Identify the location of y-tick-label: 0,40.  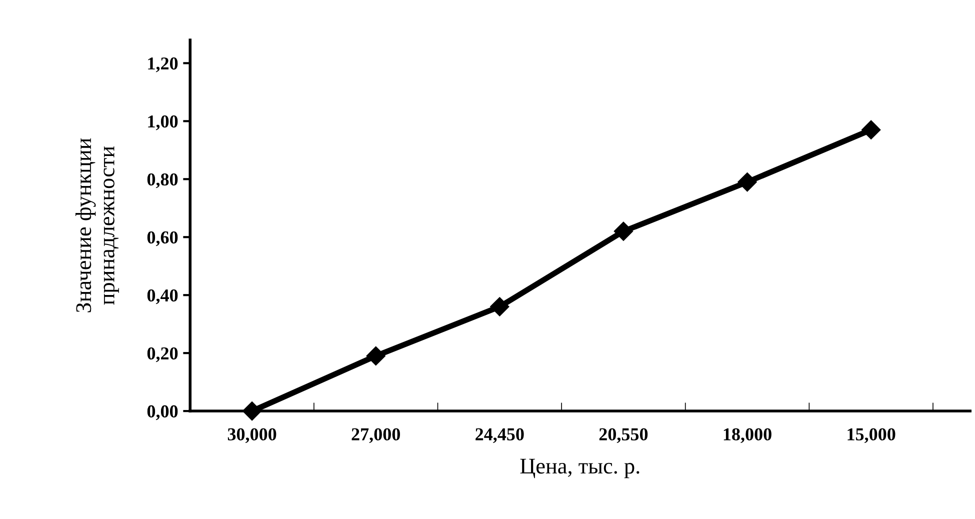
(162, 296).